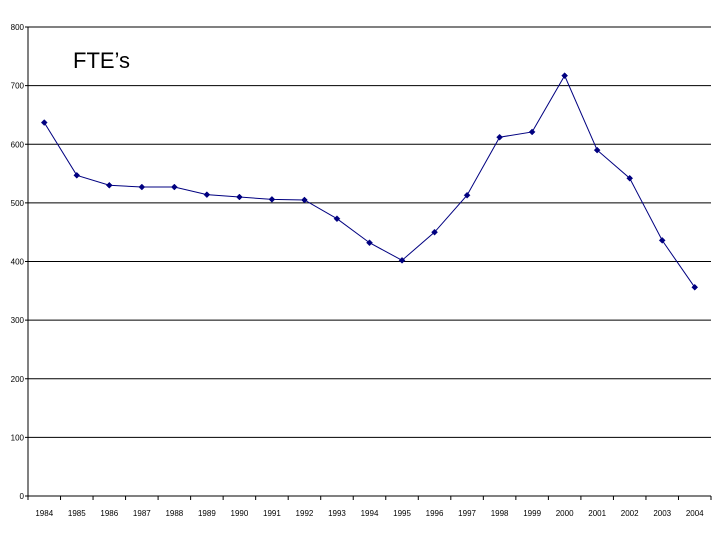  Describe the element at coordinates (18, 320) in the screenshot. I see `y-tick-label-300: 300` at that location.